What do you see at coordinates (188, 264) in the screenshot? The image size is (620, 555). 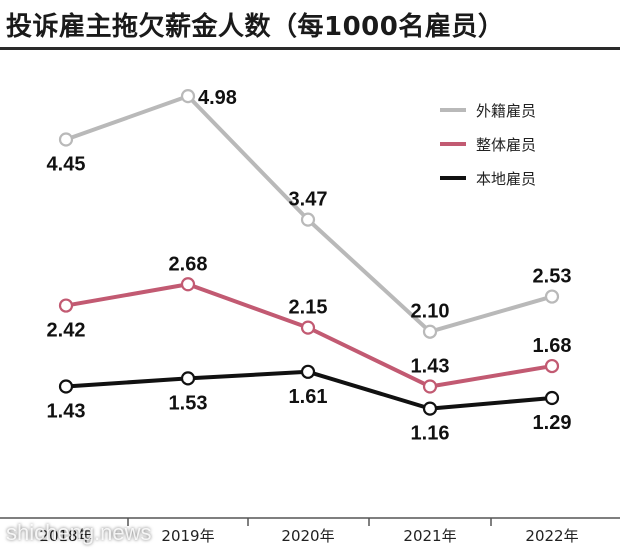 I see `data-label: 2.68` at bounding box center [188, 264].